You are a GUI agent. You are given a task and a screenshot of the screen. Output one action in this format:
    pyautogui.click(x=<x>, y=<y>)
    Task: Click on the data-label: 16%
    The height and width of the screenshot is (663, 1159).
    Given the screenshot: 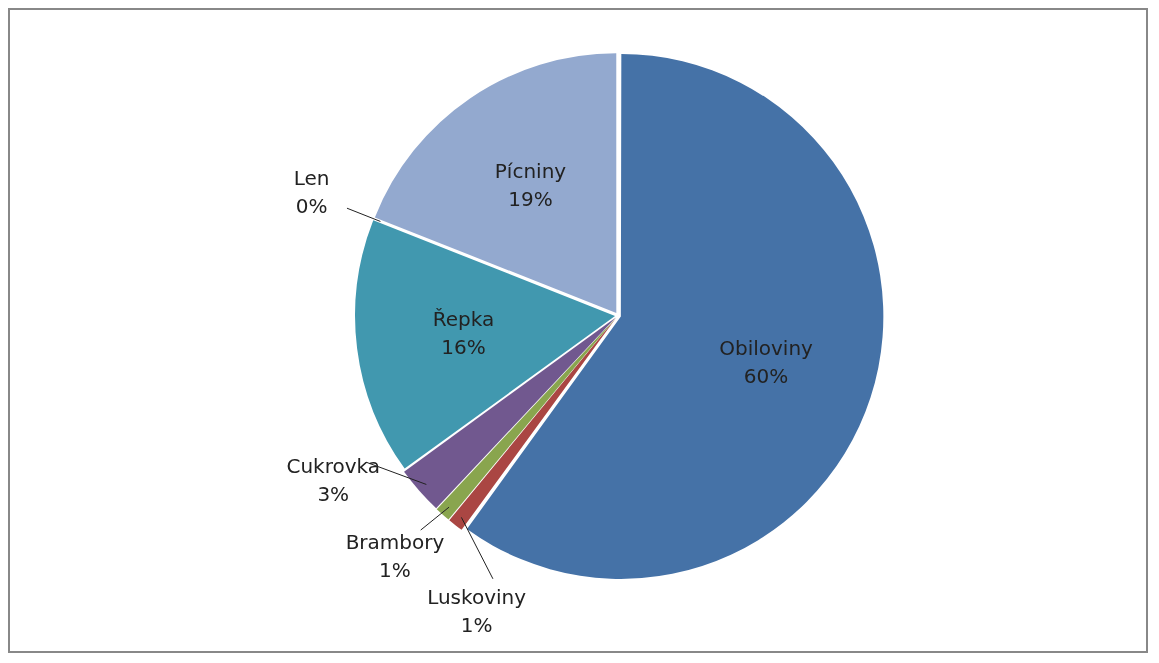 What is the action you would take?
    pyautogui.click(x=463, y=347)
    